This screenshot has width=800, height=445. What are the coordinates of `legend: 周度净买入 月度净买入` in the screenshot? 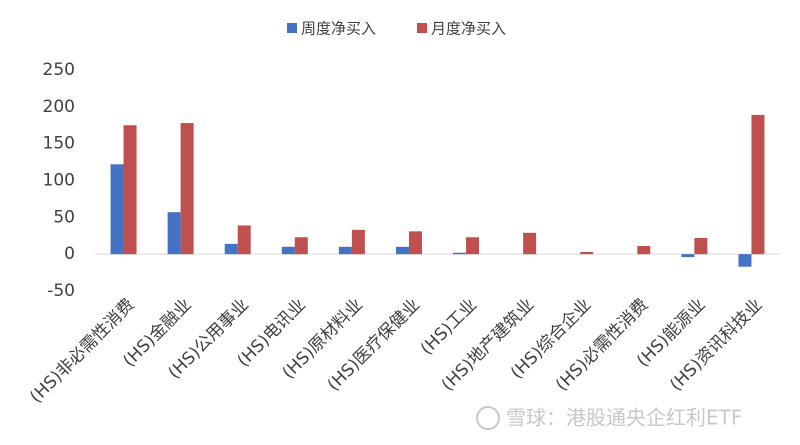 It's located at (396, 29).